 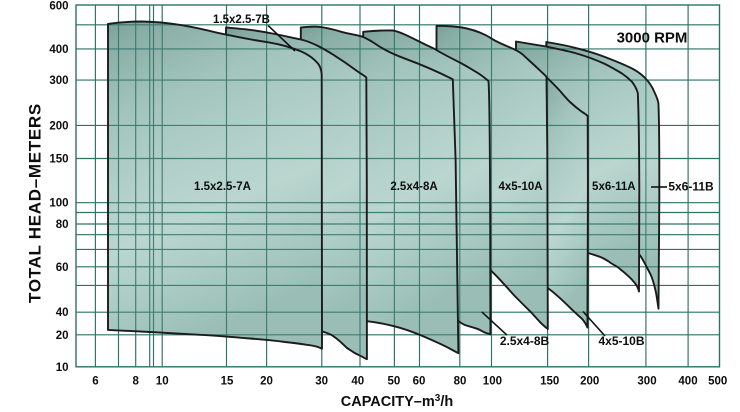 I want to click on svg-text: 15, so click(x=227, y=382).